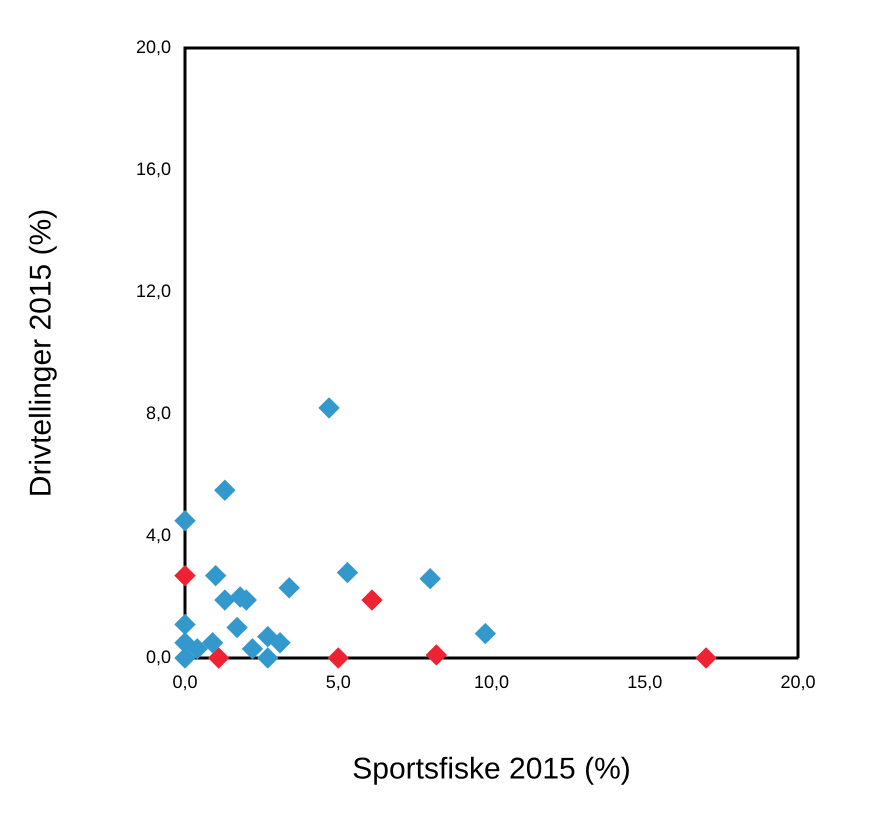  Describe the element at coordinates (153, 290) in the screenshot. I see `y-tick-label: 12,0` at that location.